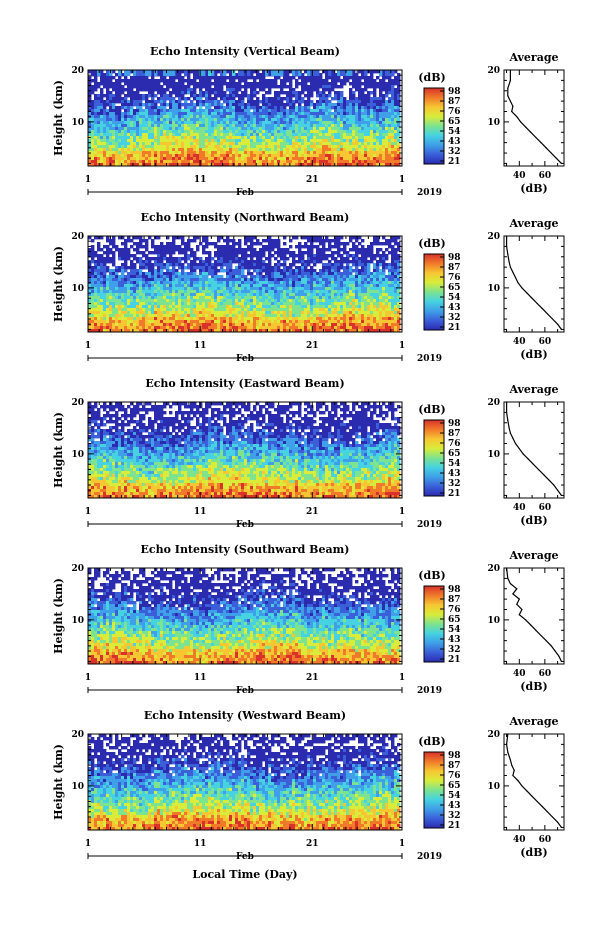 This screenshot has height=931, width=616. Describe the element at coordinates (434, 126) in the screenshot. I see `colorbar` at that location.